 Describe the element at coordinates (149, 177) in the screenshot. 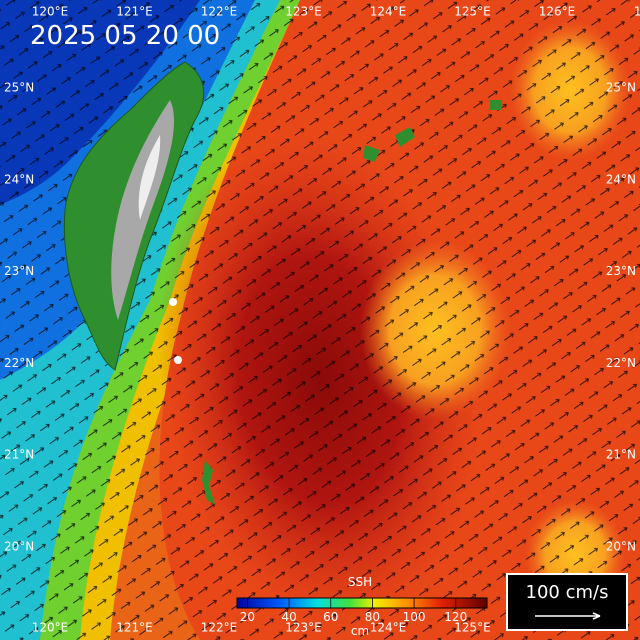

I see `taiwan-peaks` at that location.